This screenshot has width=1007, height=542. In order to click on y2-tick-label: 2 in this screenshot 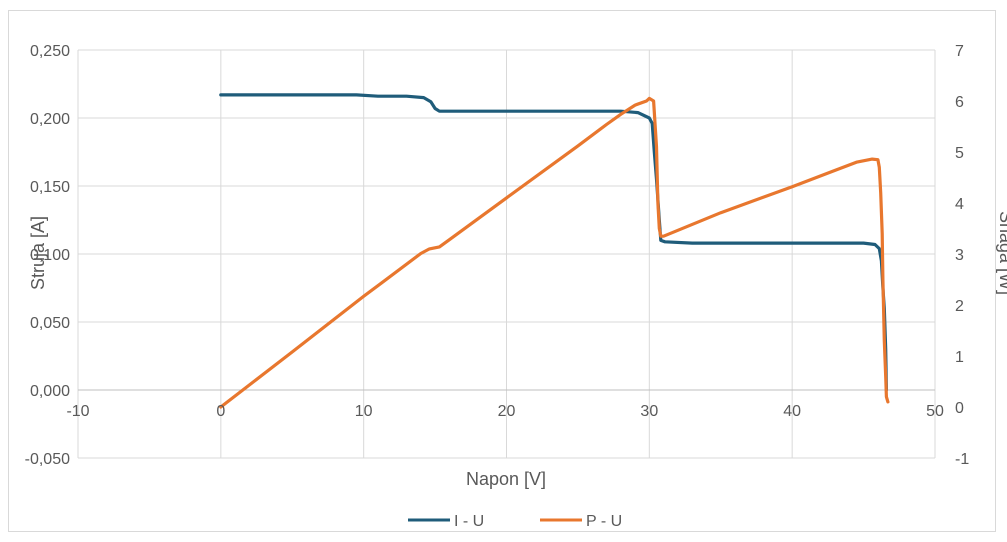, I will do `click(959, 306)`.